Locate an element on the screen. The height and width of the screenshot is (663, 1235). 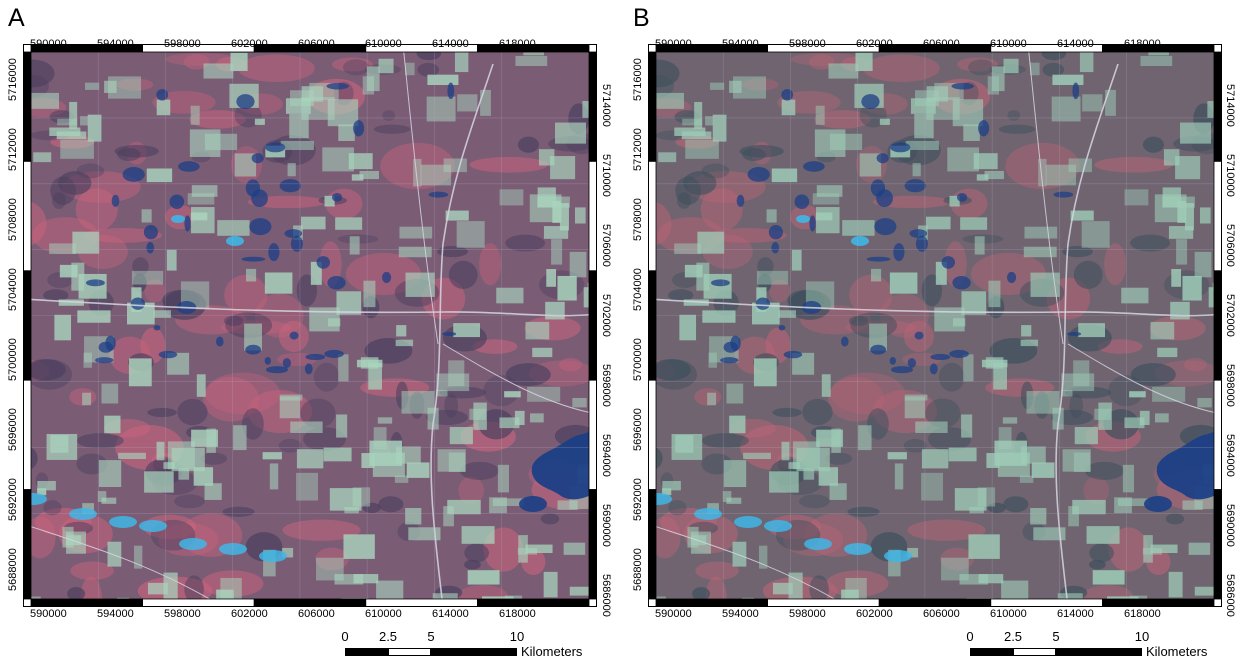
northing-tick-label-right: 5690000 is located at coordinates (606, 525).